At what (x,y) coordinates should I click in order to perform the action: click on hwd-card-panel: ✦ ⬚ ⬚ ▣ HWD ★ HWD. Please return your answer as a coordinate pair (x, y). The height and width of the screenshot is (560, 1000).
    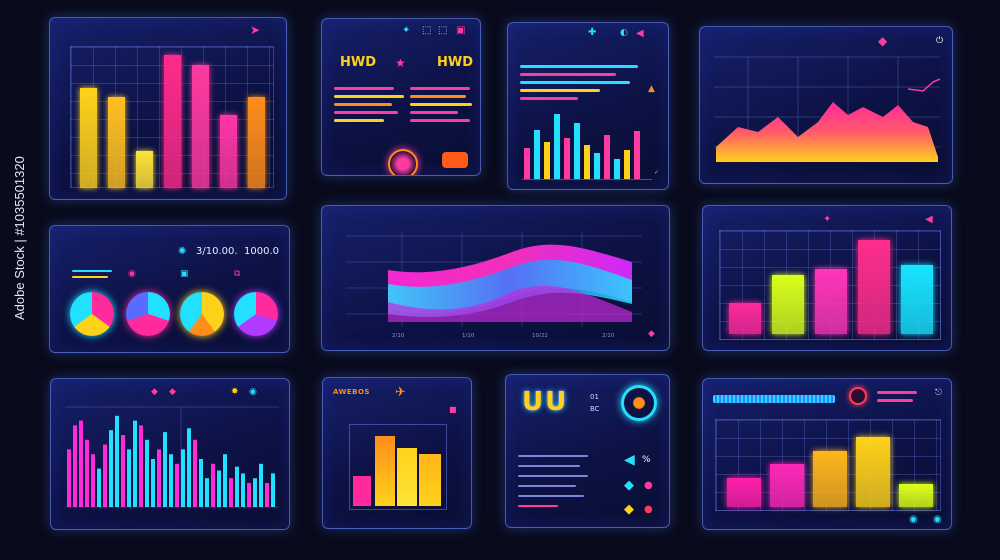
    Looking at the image, I should click on (401, 97).